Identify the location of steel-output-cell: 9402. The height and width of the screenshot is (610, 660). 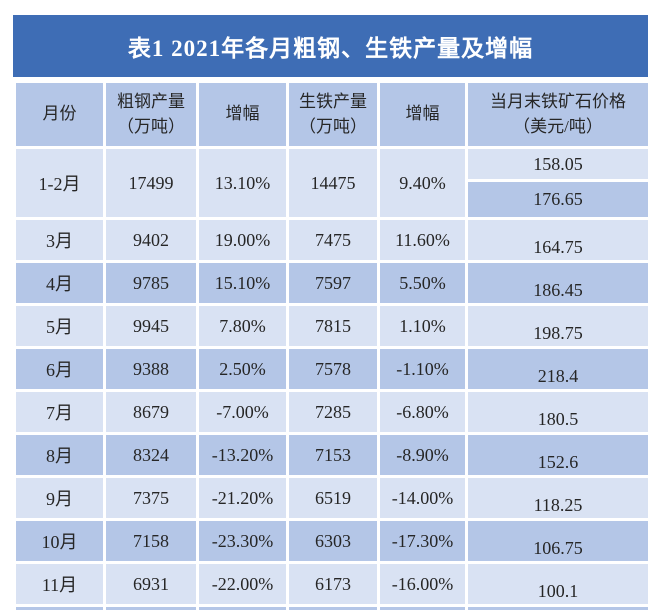
(151, 240).